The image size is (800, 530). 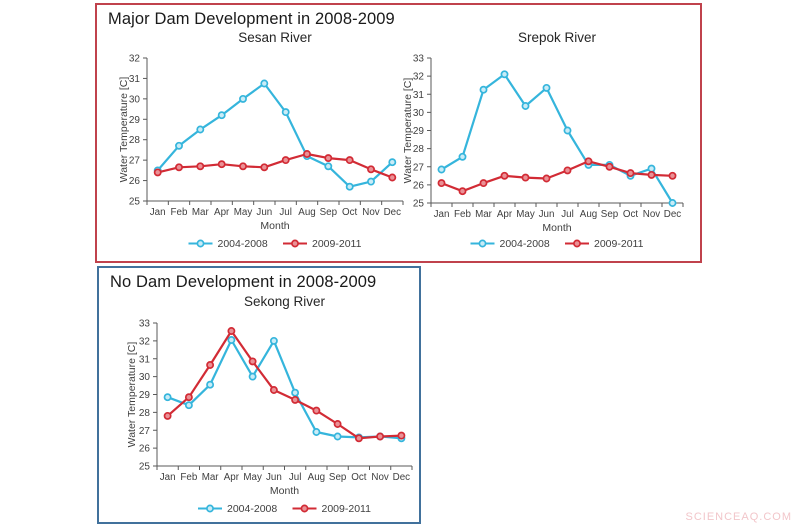 I want to click on y-tick-label: 26, so click(x=419, y=185).